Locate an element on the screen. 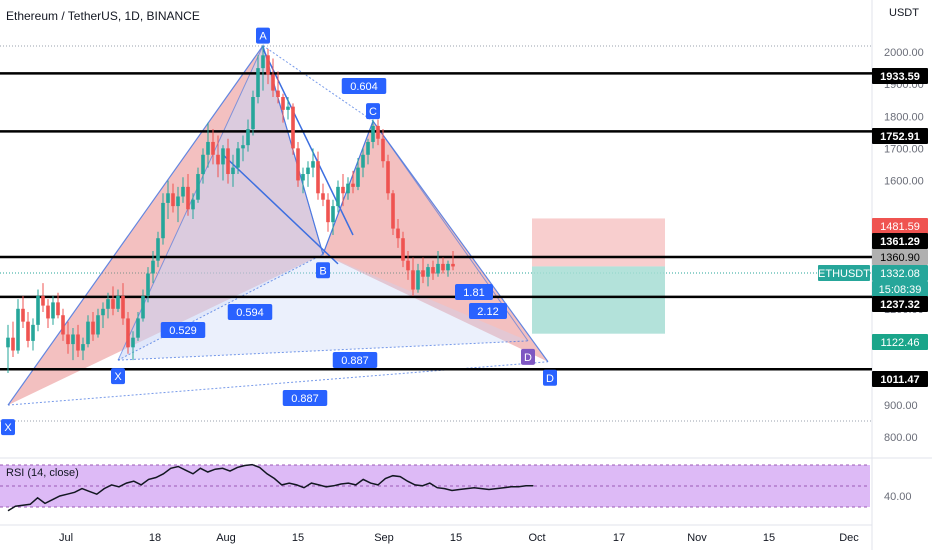 The width and height of the screenshot is (932, 555). rsi-label: RSI (14, close) is located at coordinates (42, 473).